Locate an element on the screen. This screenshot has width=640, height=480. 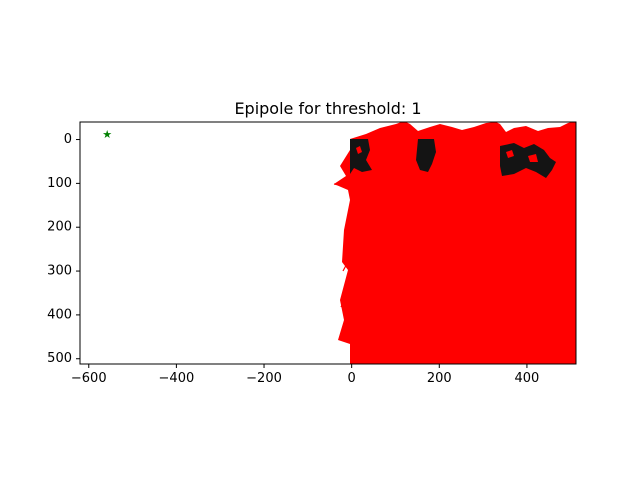
y-tick-label: 500 is located at coordinates (59, 358).